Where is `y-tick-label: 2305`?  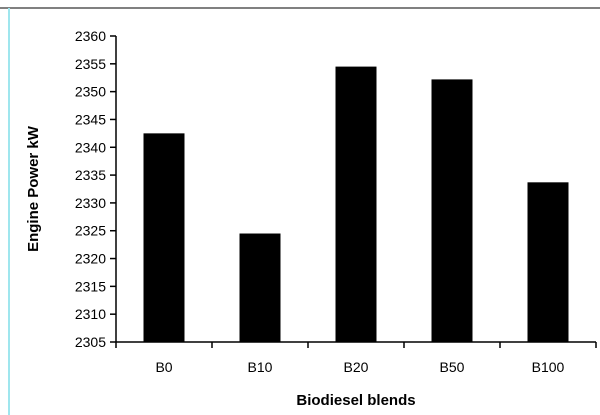
y-tick-label: 2305 is located at coordinates (90, 342).